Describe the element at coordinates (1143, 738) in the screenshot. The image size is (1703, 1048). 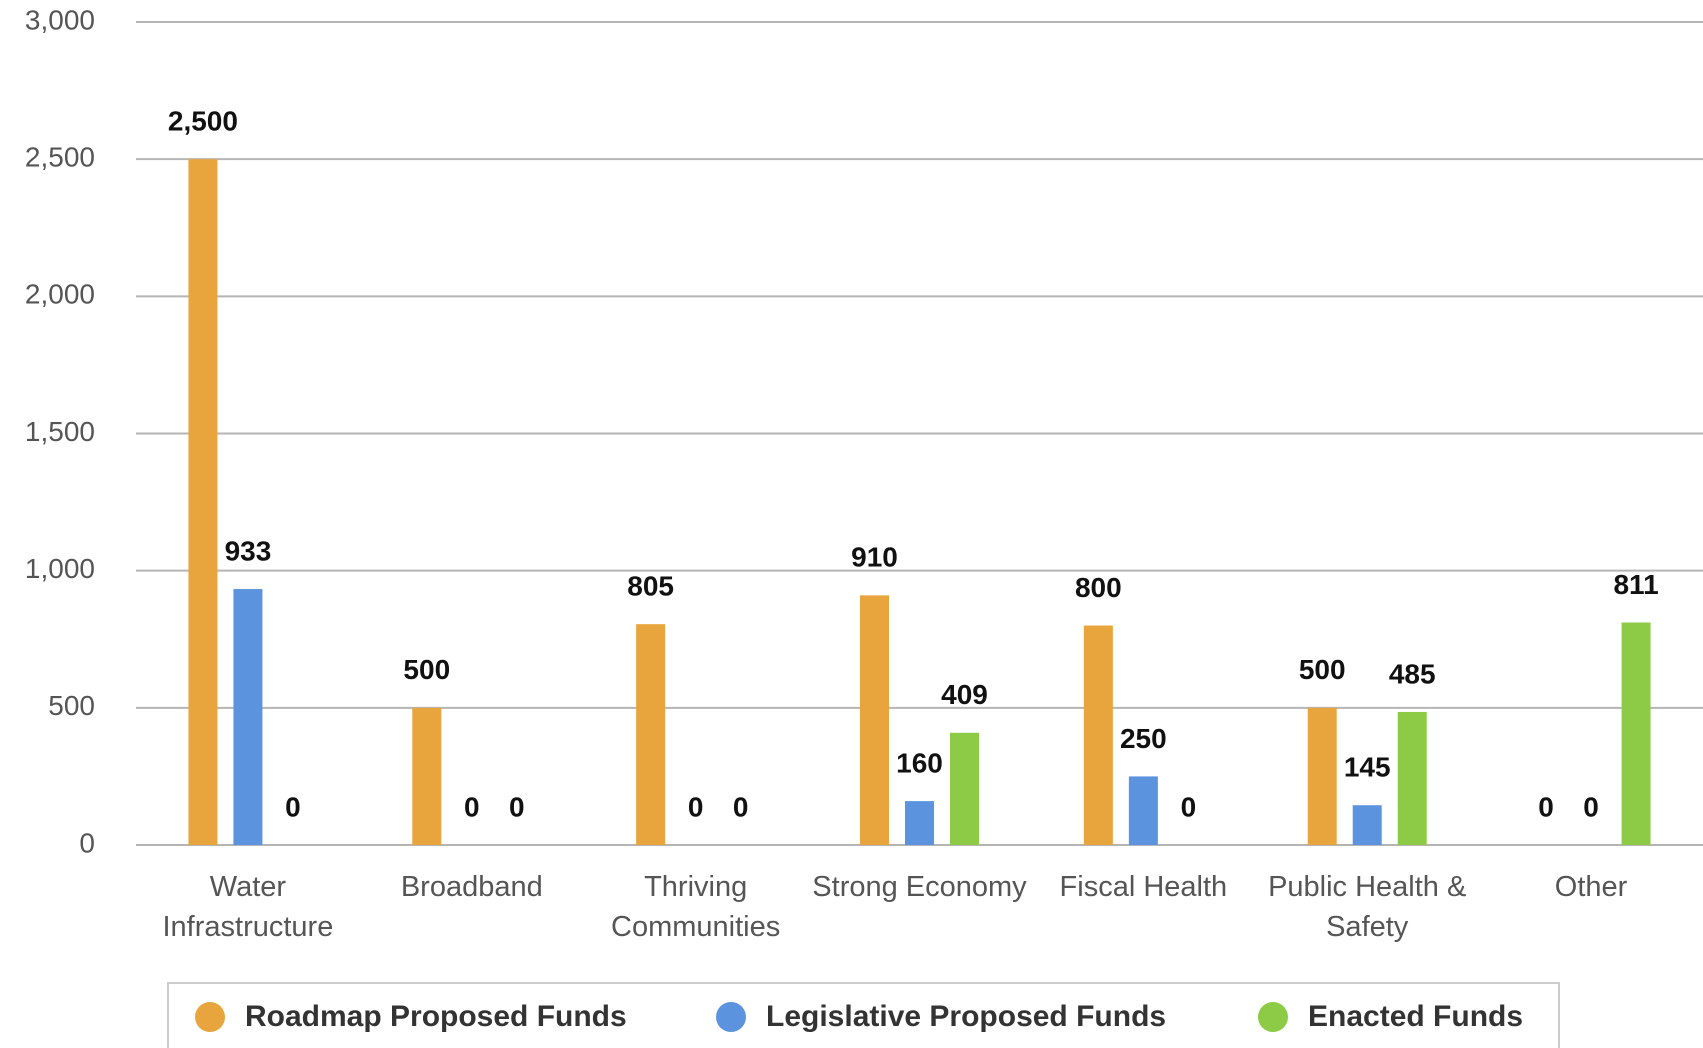
I see `data-label: 250` at that location.